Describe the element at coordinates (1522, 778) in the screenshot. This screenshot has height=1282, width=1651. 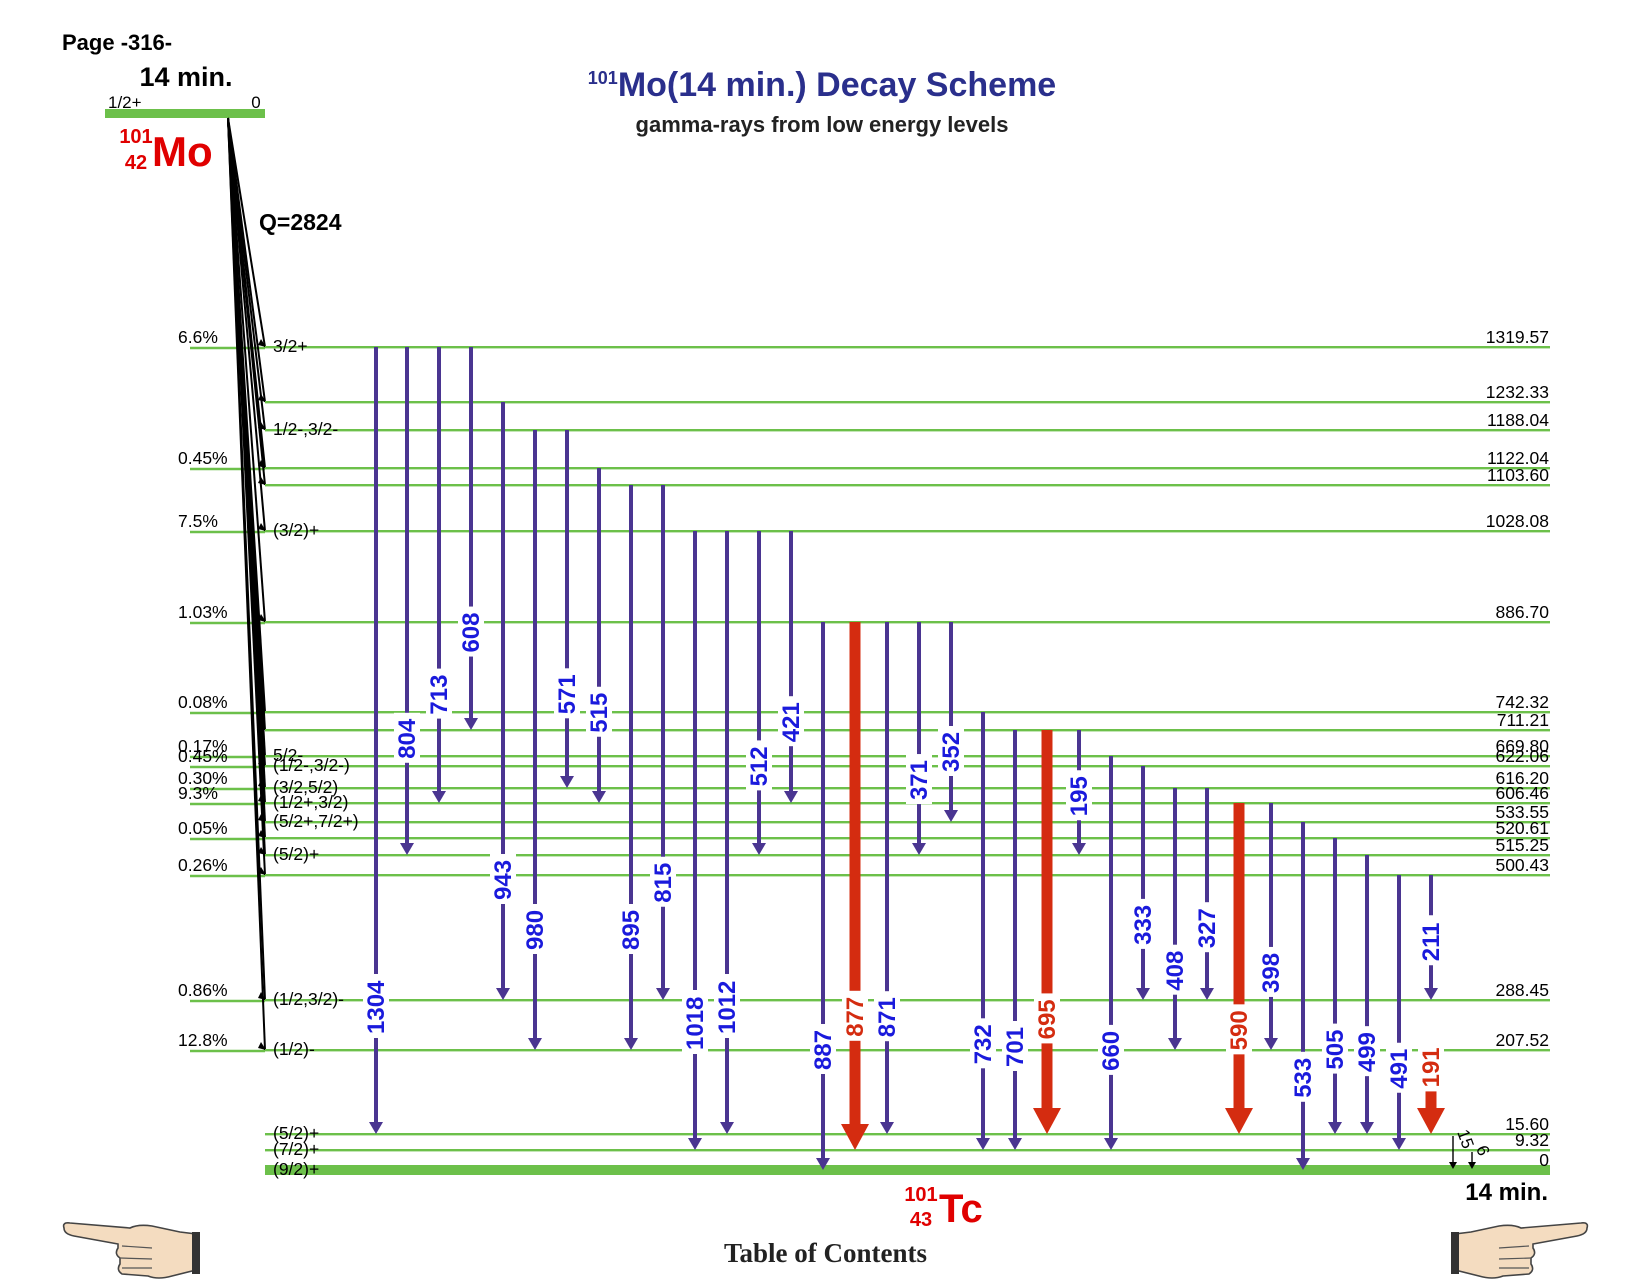
I see `level-energy-label: 616.20` at that location.